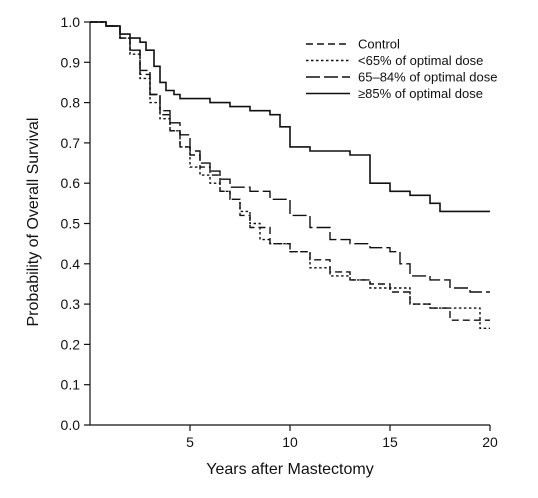 This screenshot has height=498, width=538. I want to click on x-axis-label: Years after Mastectomy, so click(289, 469).